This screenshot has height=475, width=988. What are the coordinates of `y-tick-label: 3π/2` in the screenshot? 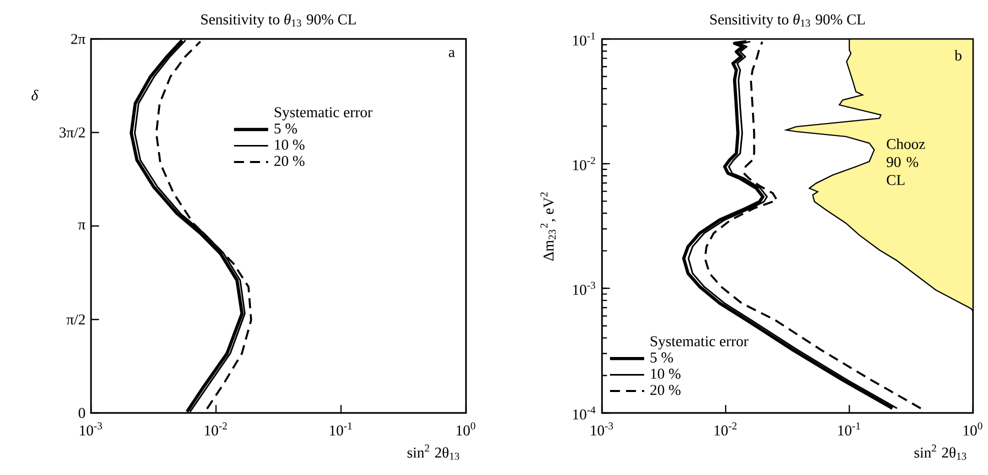 It's located at (72, 132).